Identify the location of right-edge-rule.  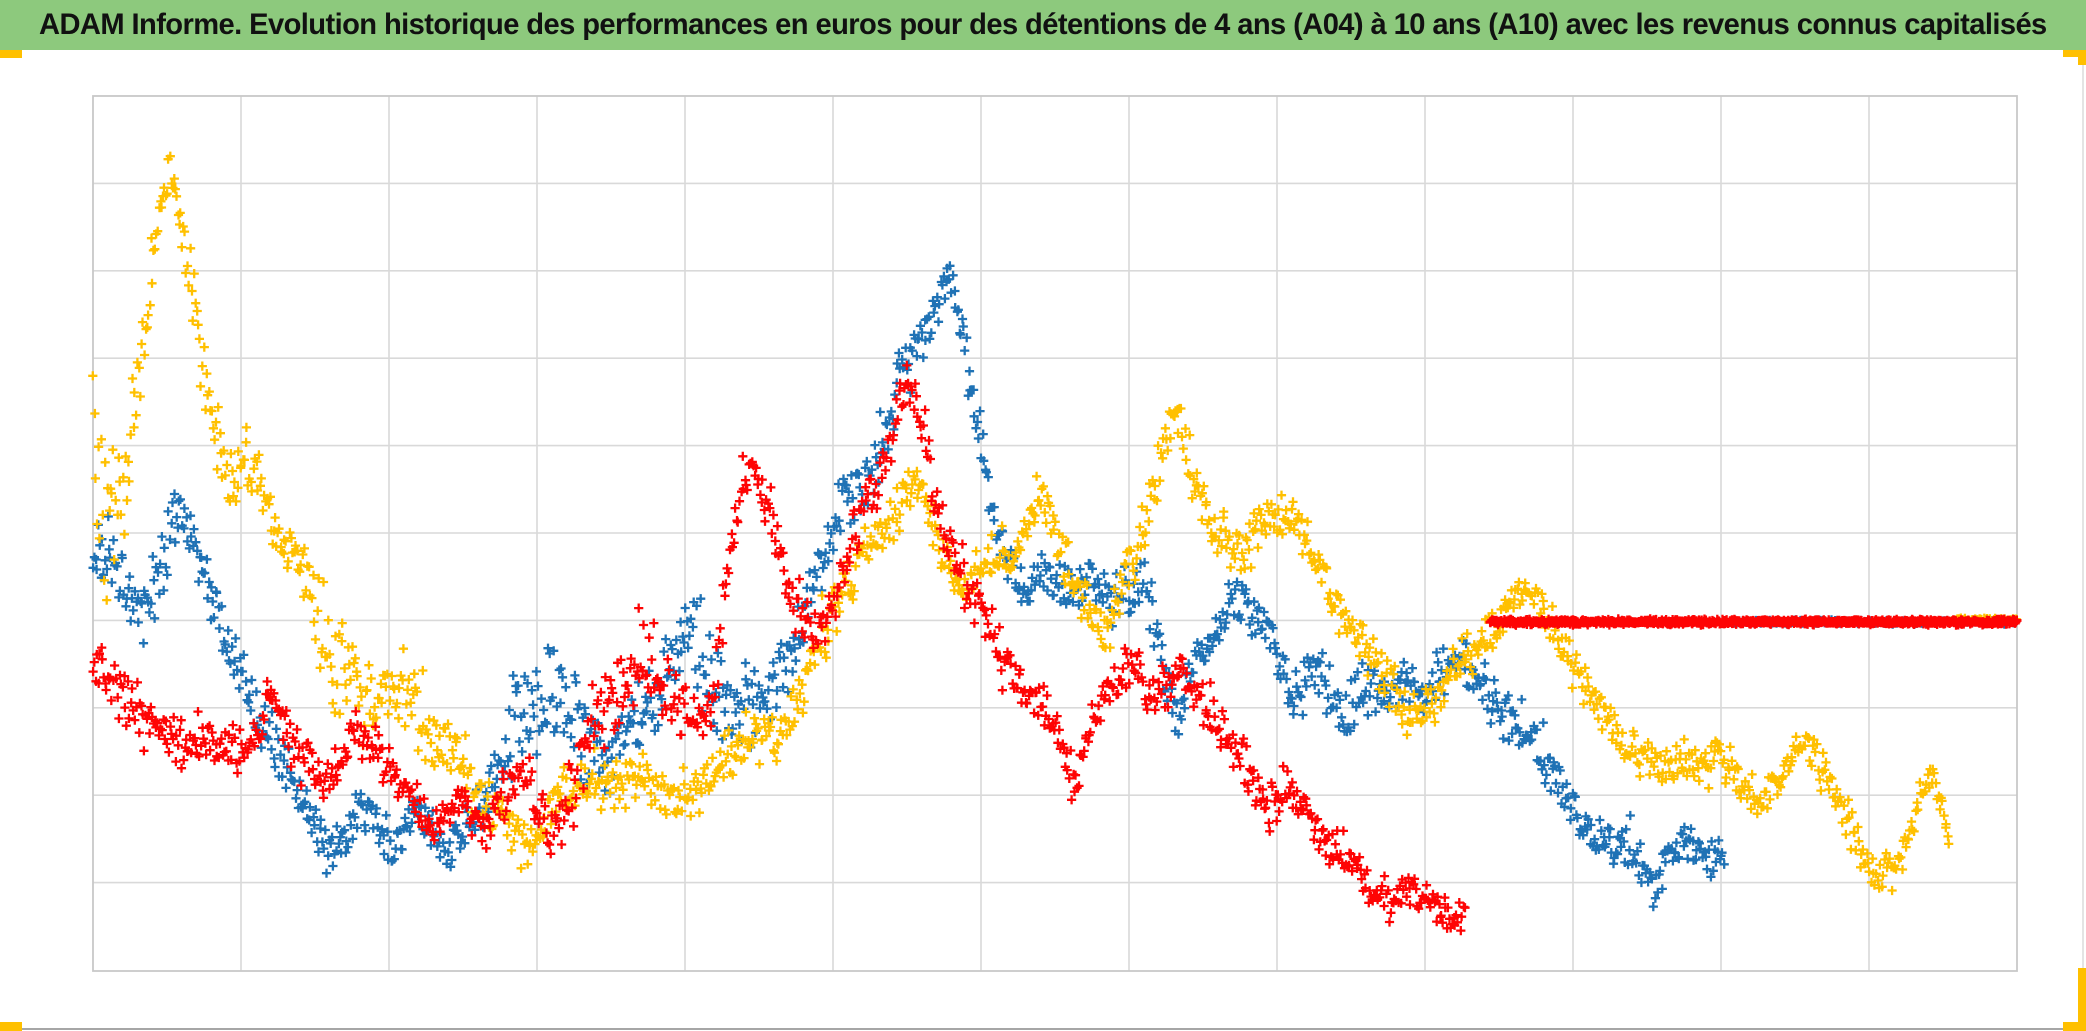
(2083, 542).